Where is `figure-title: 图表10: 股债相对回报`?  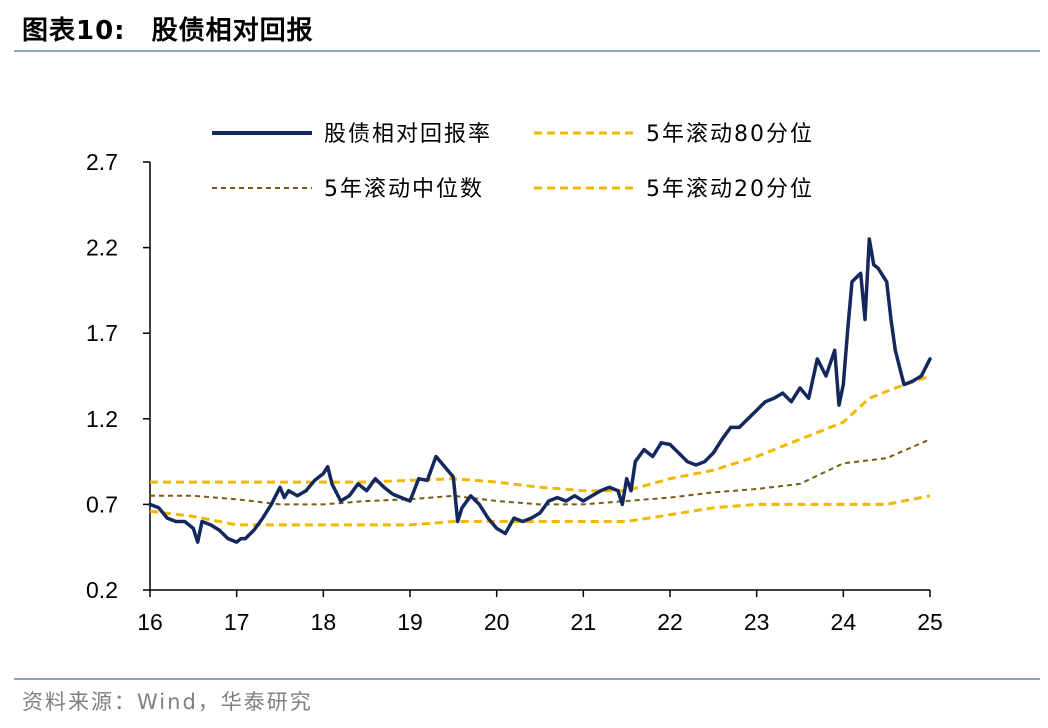 figure-title: 图表10: 股债相对回报 is located at coordinates (168, 28).